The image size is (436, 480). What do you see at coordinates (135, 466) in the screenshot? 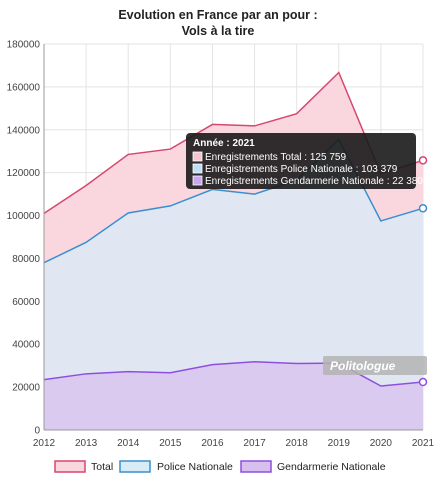
I see `legend-swatch-police-nationale` at bounding box center [135, 466].